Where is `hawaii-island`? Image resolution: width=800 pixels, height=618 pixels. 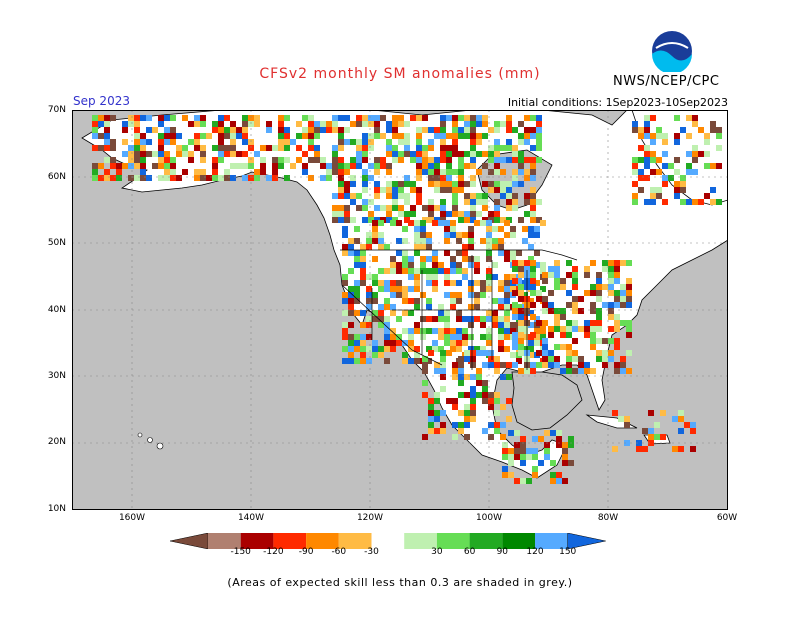
hawaii-island is located at coordinates (140, 435).